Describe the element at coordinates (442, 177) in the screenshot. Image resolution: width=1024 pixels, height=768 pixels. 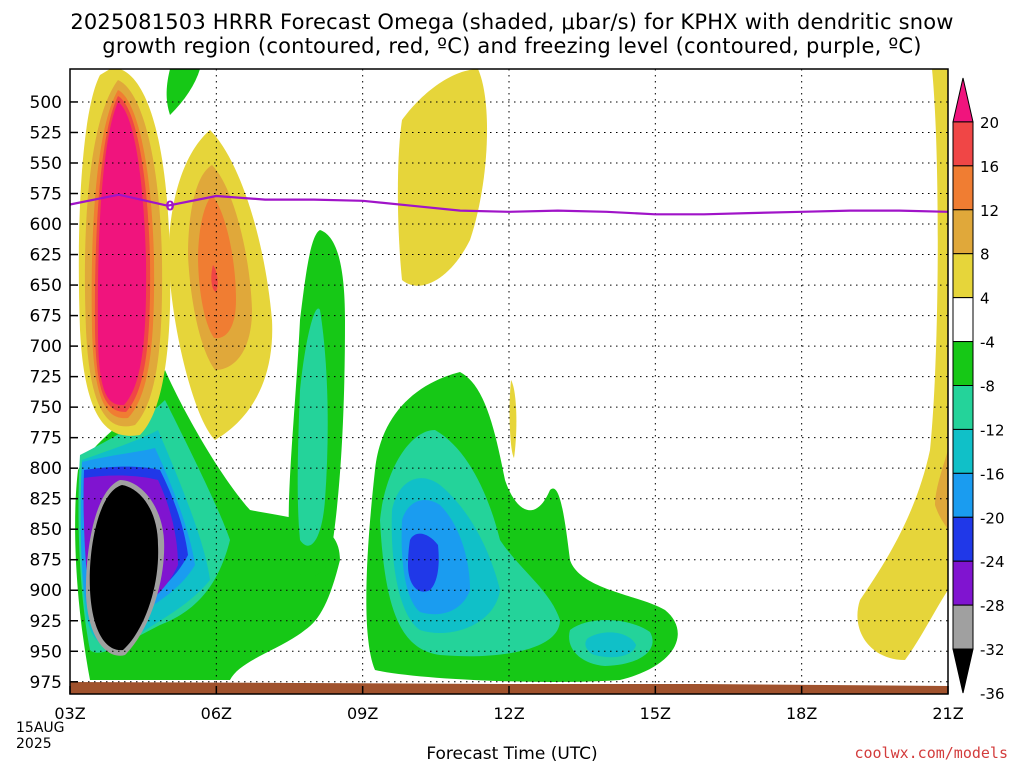
I see `omega-region-pos-4-upper` at that location.